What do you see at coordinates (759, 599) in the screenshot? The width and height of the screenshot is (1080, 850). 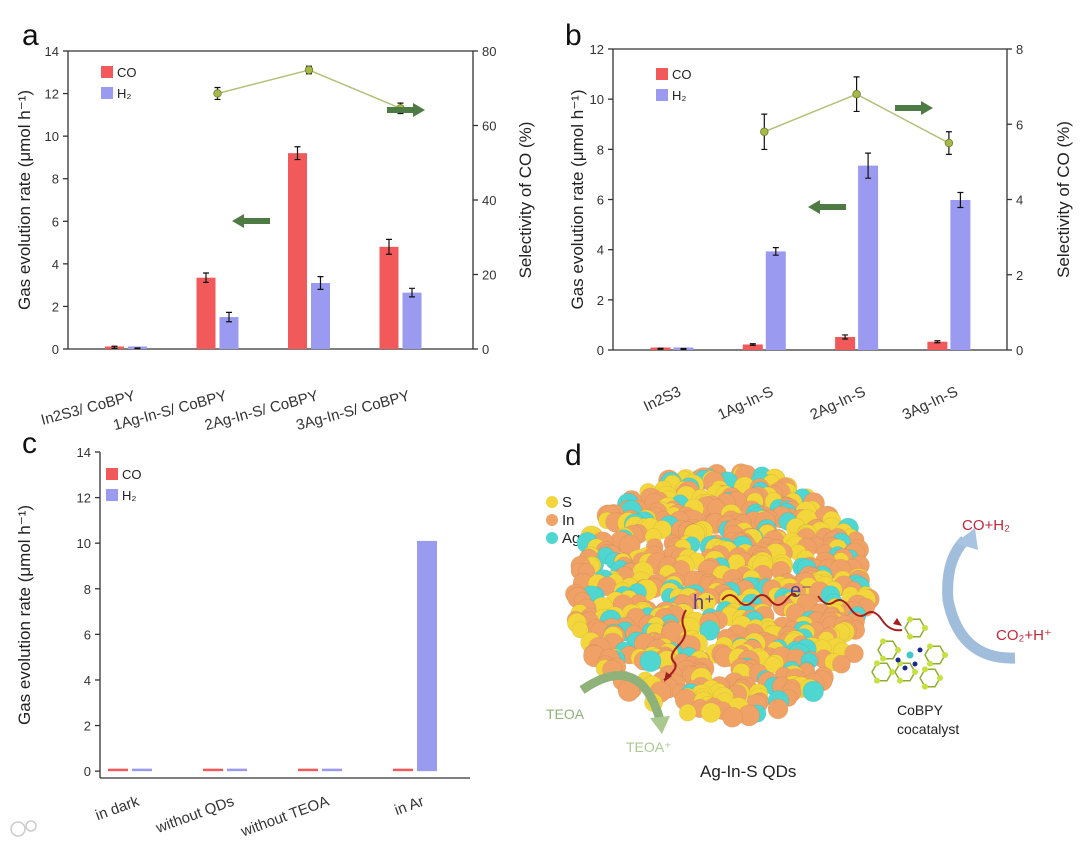 I see `wavy-transfer-line` at bounding box center [759, 599].